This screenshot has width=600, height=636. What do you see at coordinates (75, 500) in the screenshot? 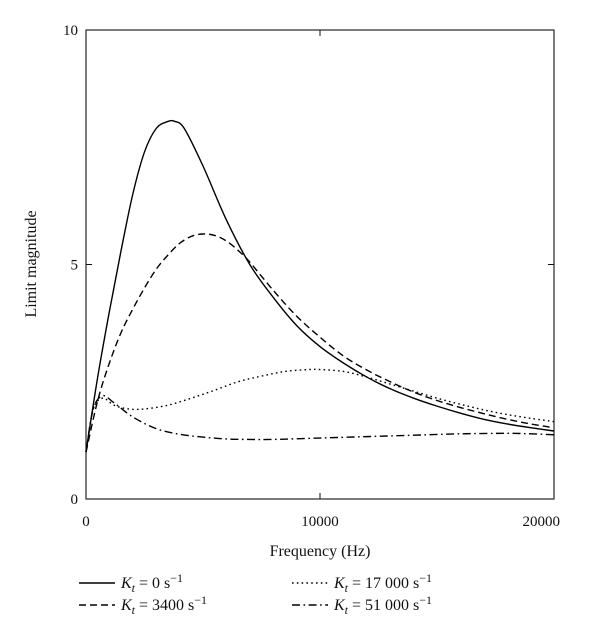
I see `y-tick-label: 0` at bounding box center [75, 500].